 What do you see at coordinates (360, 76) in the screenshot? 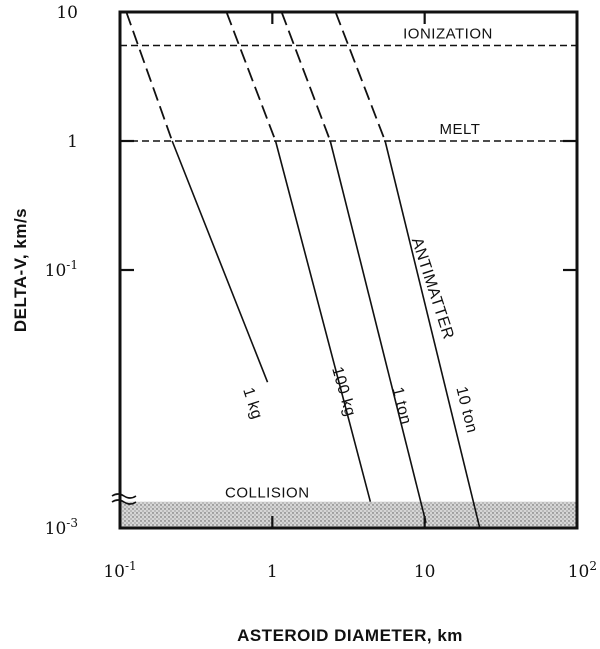
I see `series-line-dashed-10-ton` at bounding box center [360, 76].